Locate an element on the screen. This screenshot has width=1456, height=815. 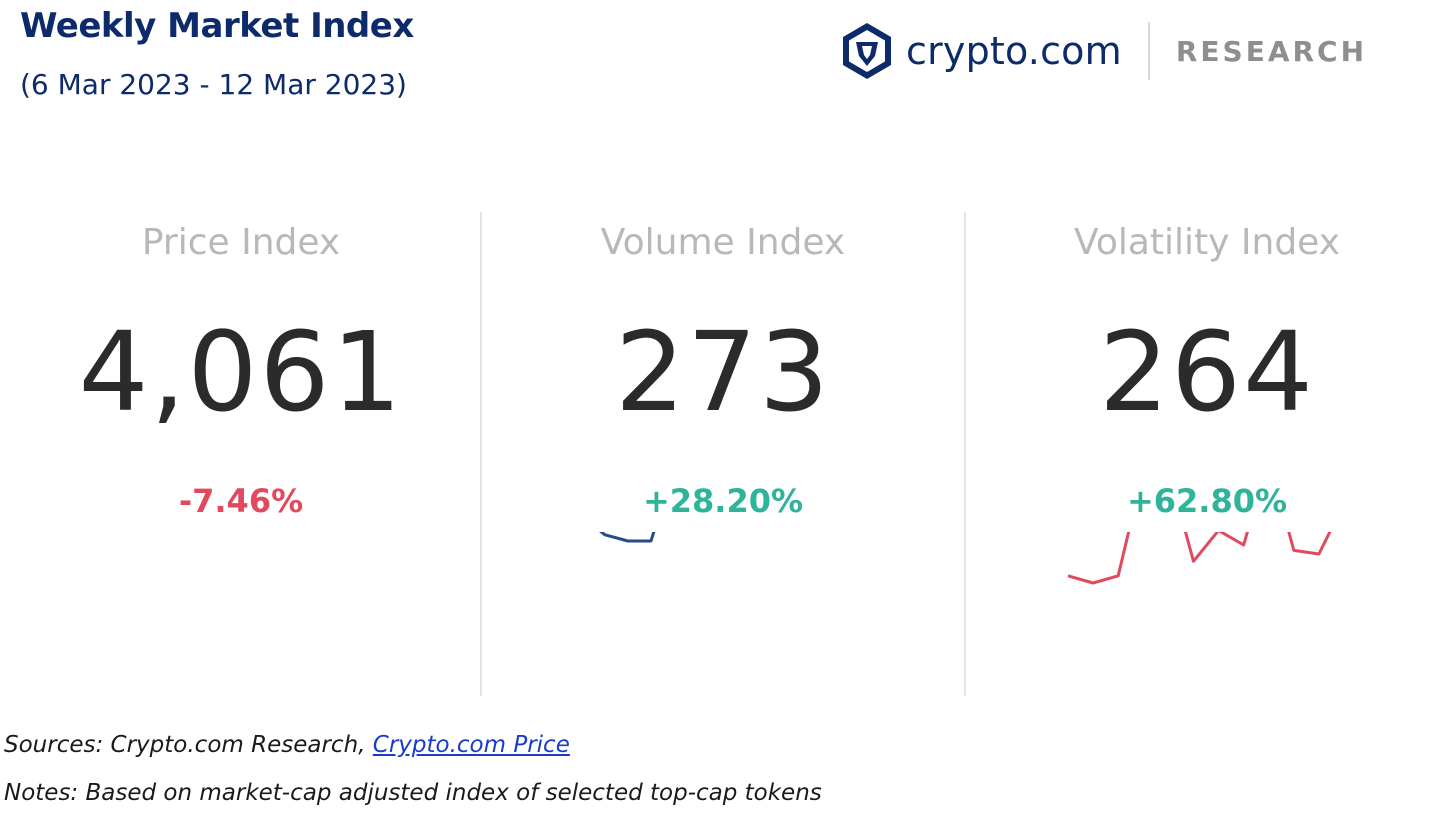
volatility-sparkline is located at coordinates (1199, 558).